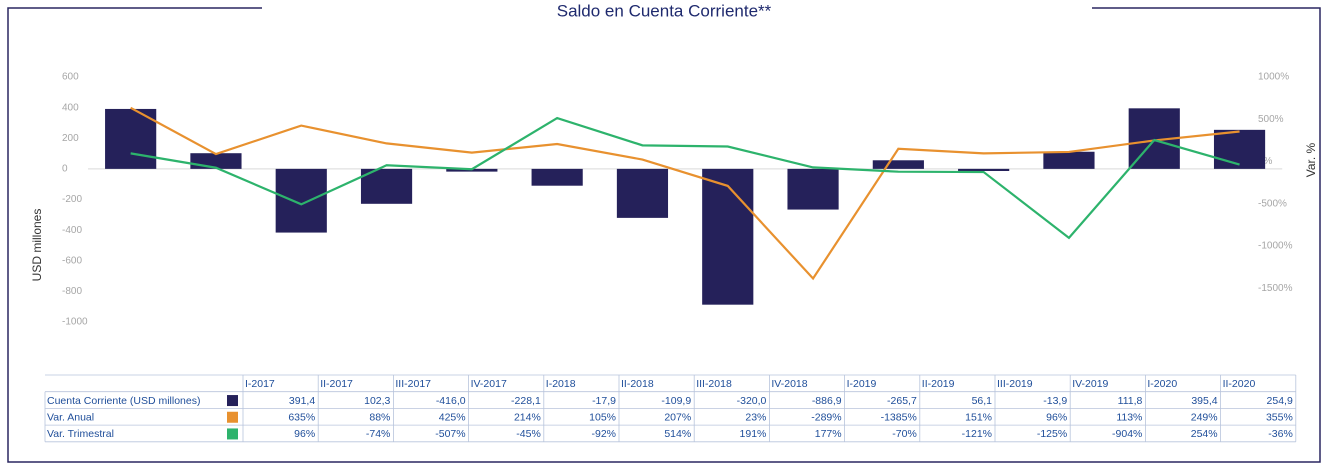 The height and width of the screenshot is (470, 1328). What do you see at coordinates (1052, 434) in the screenshot?
I see `data-label: -125%` at bounding box center [1052, 434].